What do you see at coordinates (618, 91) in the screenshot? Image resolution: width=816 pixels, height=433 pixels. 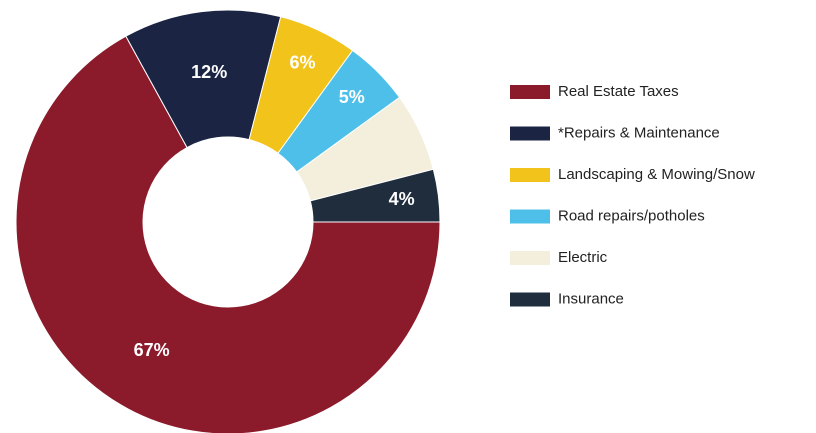 I see `legend-label: Real Estate Taxes` at bounding box center [618, 91].